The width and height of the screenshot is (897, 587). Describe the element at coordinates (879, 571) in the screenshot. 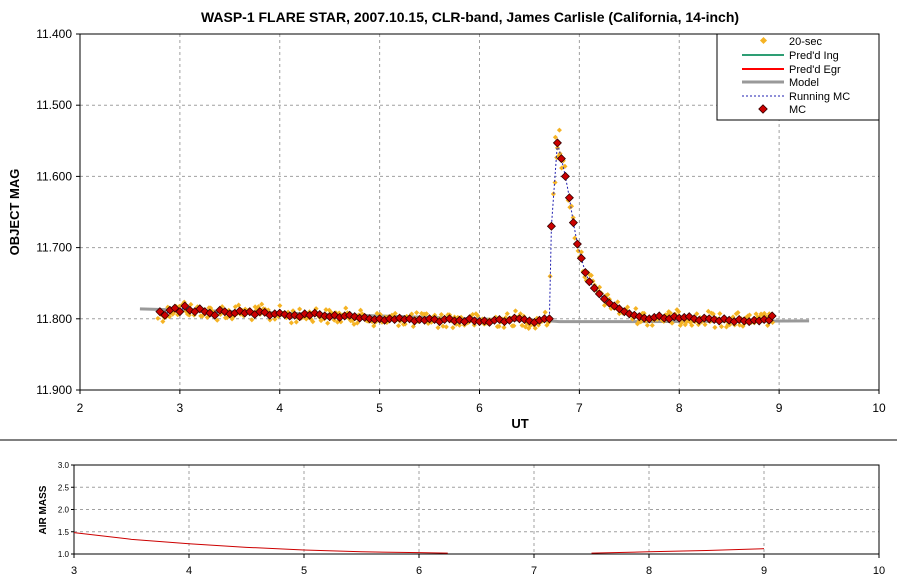

I see `airmass-x-tick-label: 10` at that location.